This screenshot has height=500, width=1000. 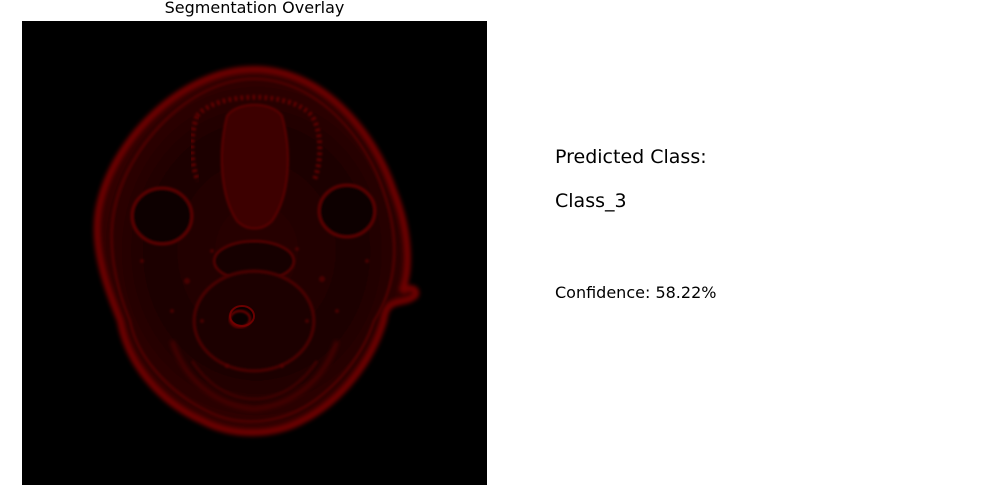 I want to click on overlay-title: Segmentation Overlay, so click(x=254, y=8).